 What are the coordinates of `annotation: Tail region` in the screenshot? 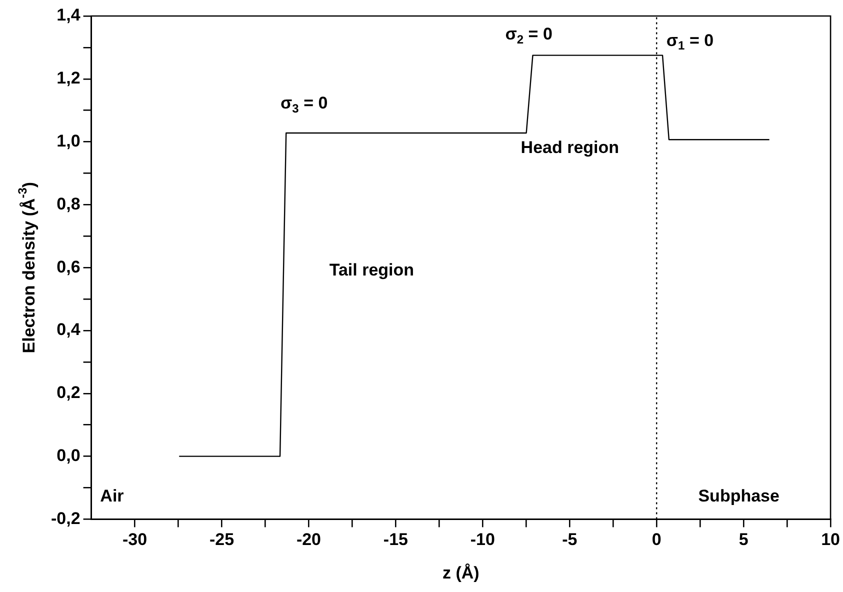 It's located at (371, 270).